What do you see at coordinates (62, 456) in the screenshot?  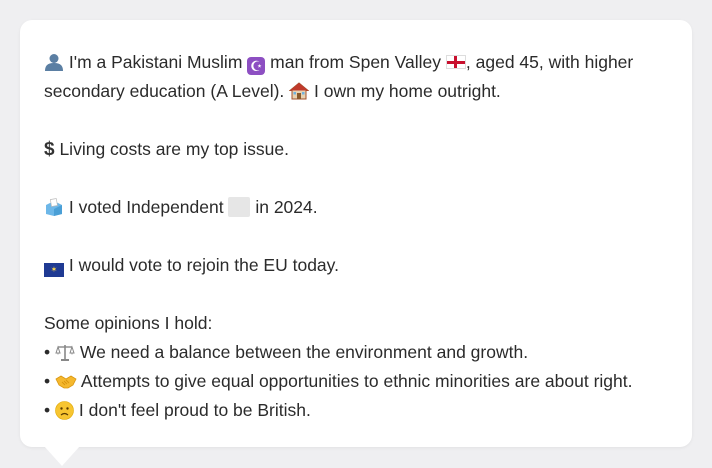 I see `card-pointer` at bounding box center [62, 456].